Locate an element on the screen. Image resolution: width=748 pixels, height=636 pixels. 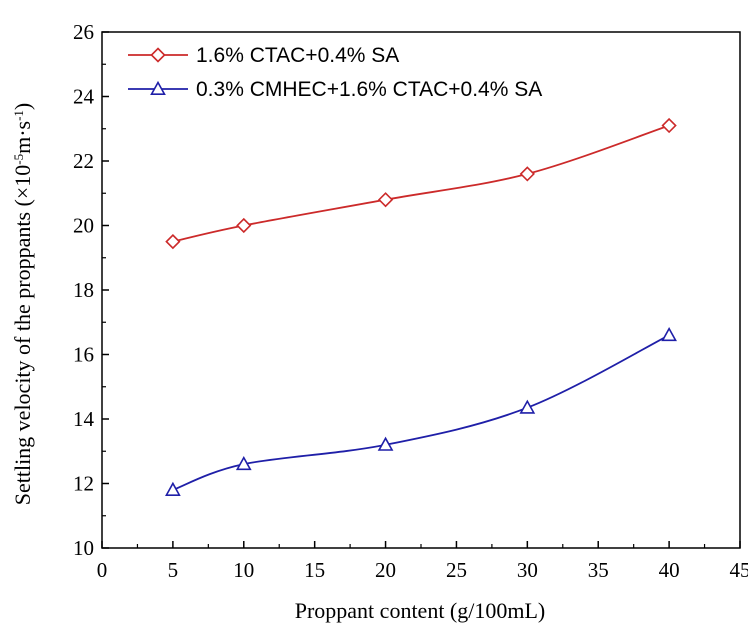
y-axis-title-main: Settling velocity of the proppants (×10 is located at coordinates (22, 335).